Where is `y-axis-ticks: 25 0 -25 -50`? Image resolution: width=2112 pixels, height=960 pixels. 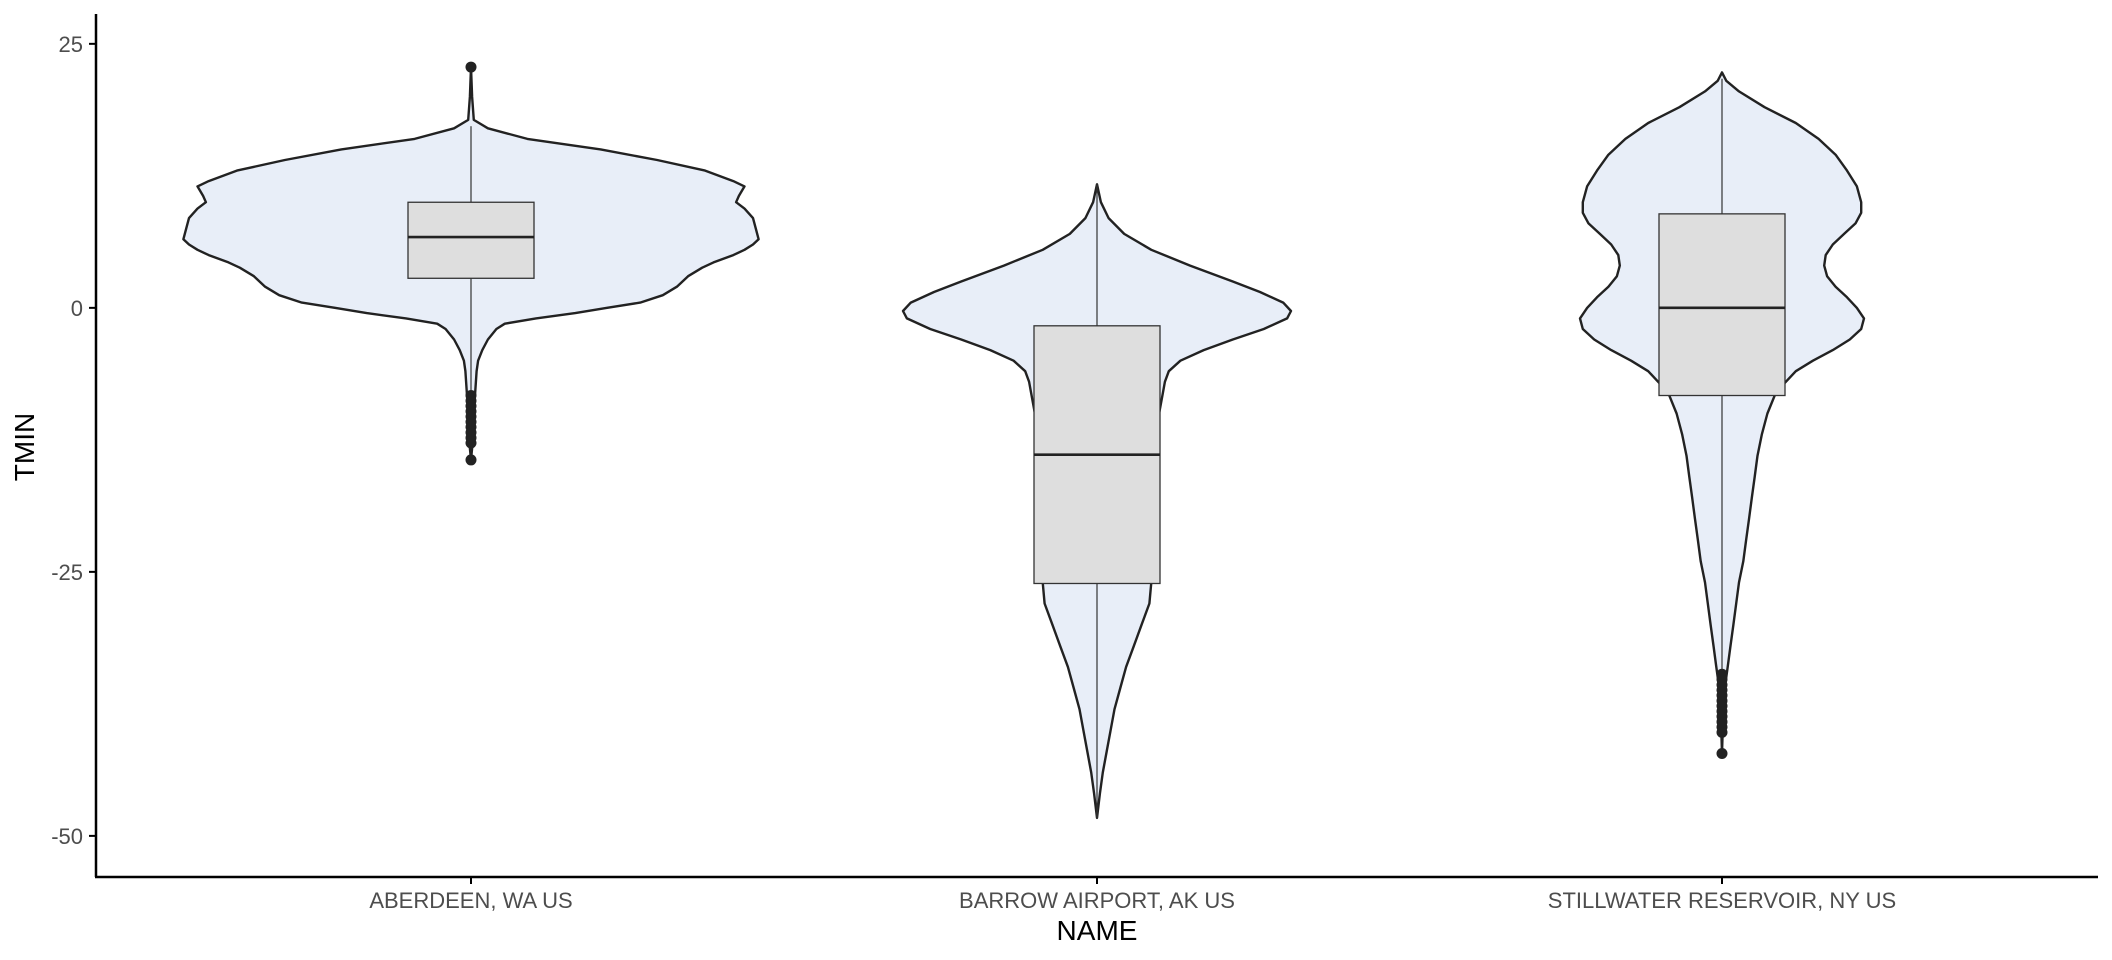 y-axis-ticks: 25 0 -25 -50 is located at coordinates (73, 440).